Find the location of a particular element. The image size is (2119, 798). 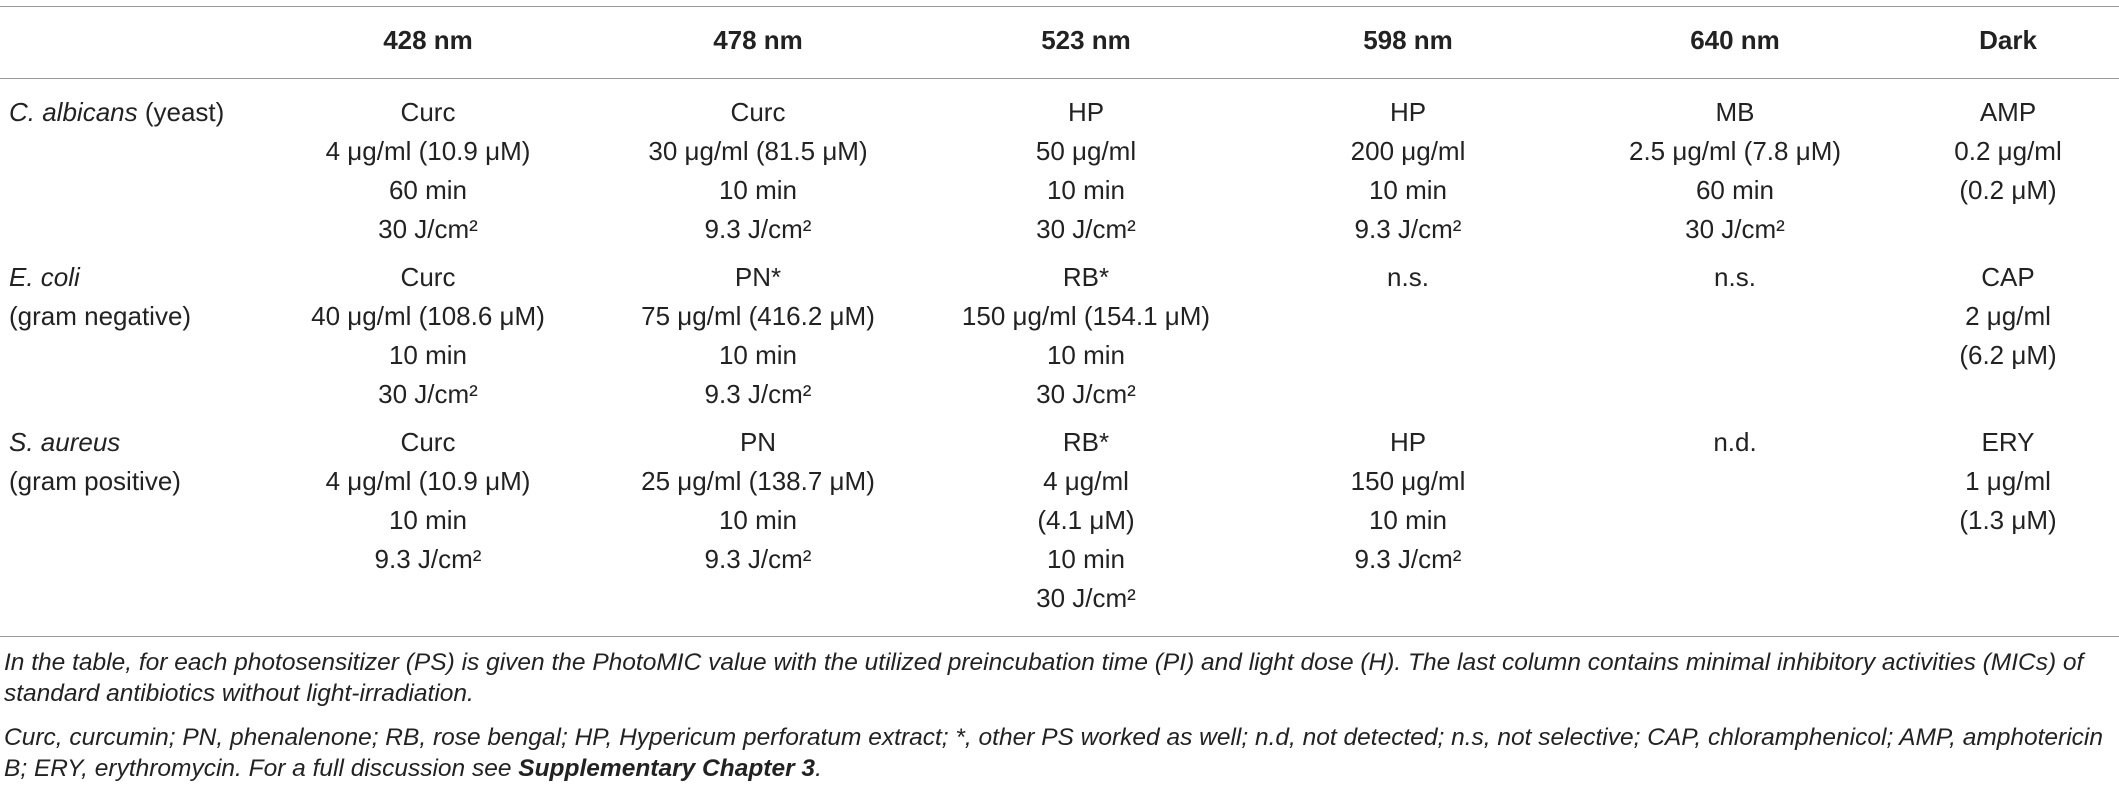

cell-line: PN* is located at coordinates (758, 277).